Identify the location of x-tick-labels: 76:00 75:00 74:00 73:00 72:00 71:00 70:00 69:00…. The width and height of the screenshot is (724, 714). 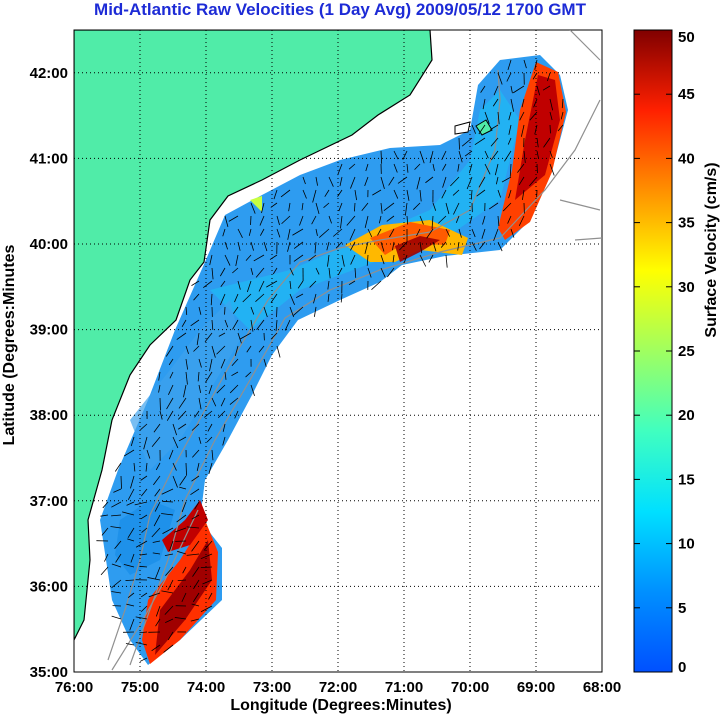
(338, 687).